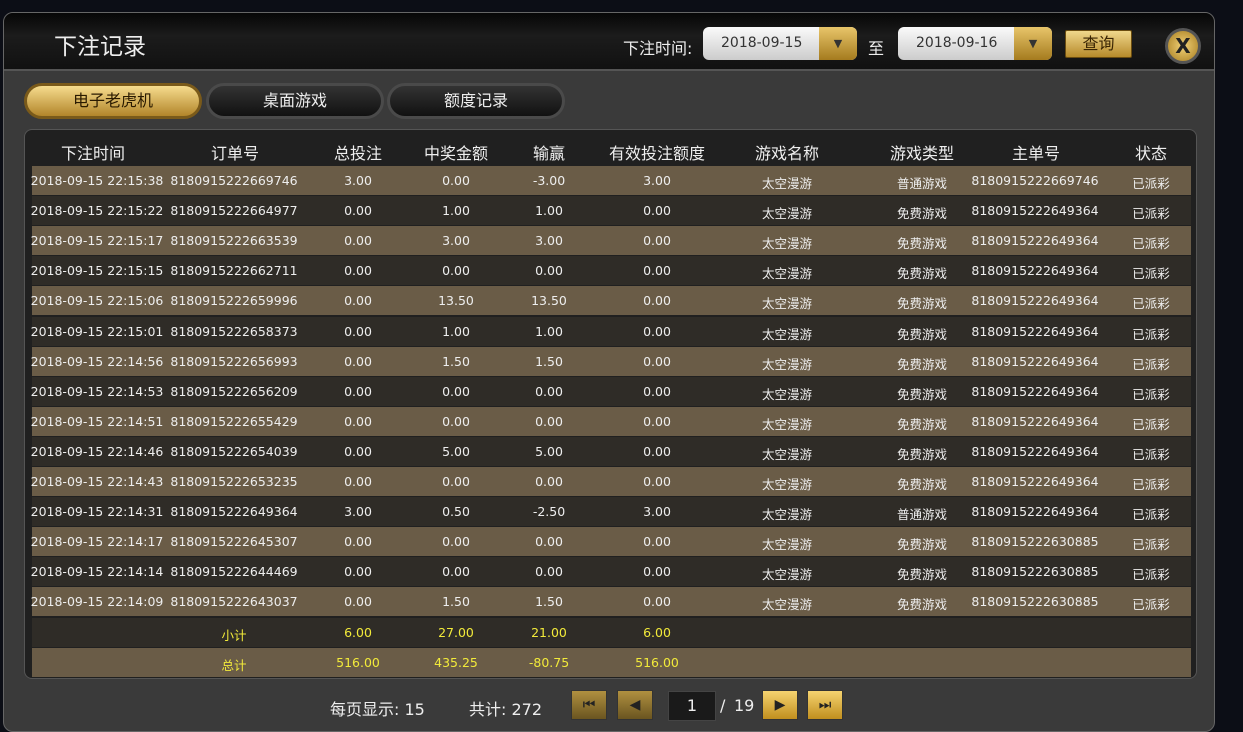 Image resolution: width=1243 pixels, height=732 pixels. I want to click on cell-valid-bet: 3.00, so click(657, 512).